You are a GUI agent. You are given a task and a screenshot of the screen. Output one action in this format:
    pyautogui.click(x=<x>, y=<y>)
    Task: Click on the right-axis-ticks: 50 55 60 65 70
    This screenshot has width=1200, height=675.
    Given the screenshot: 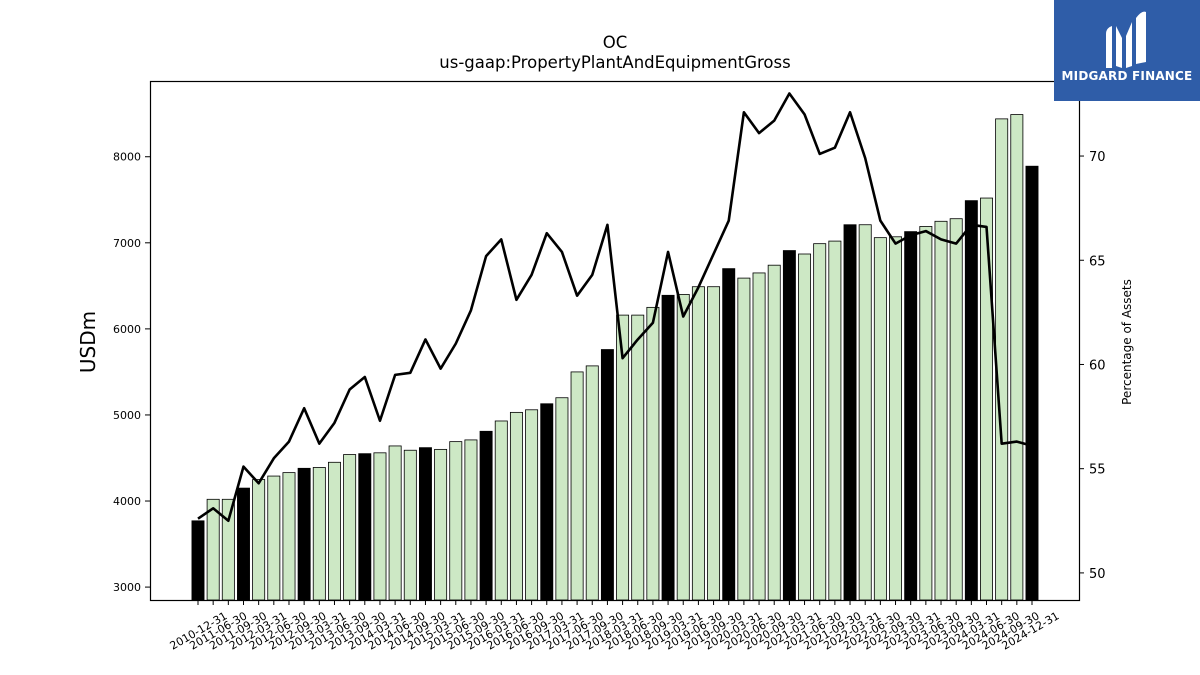 What is the action you would take?
    pyautogui.click(x=1092, y=366)
    